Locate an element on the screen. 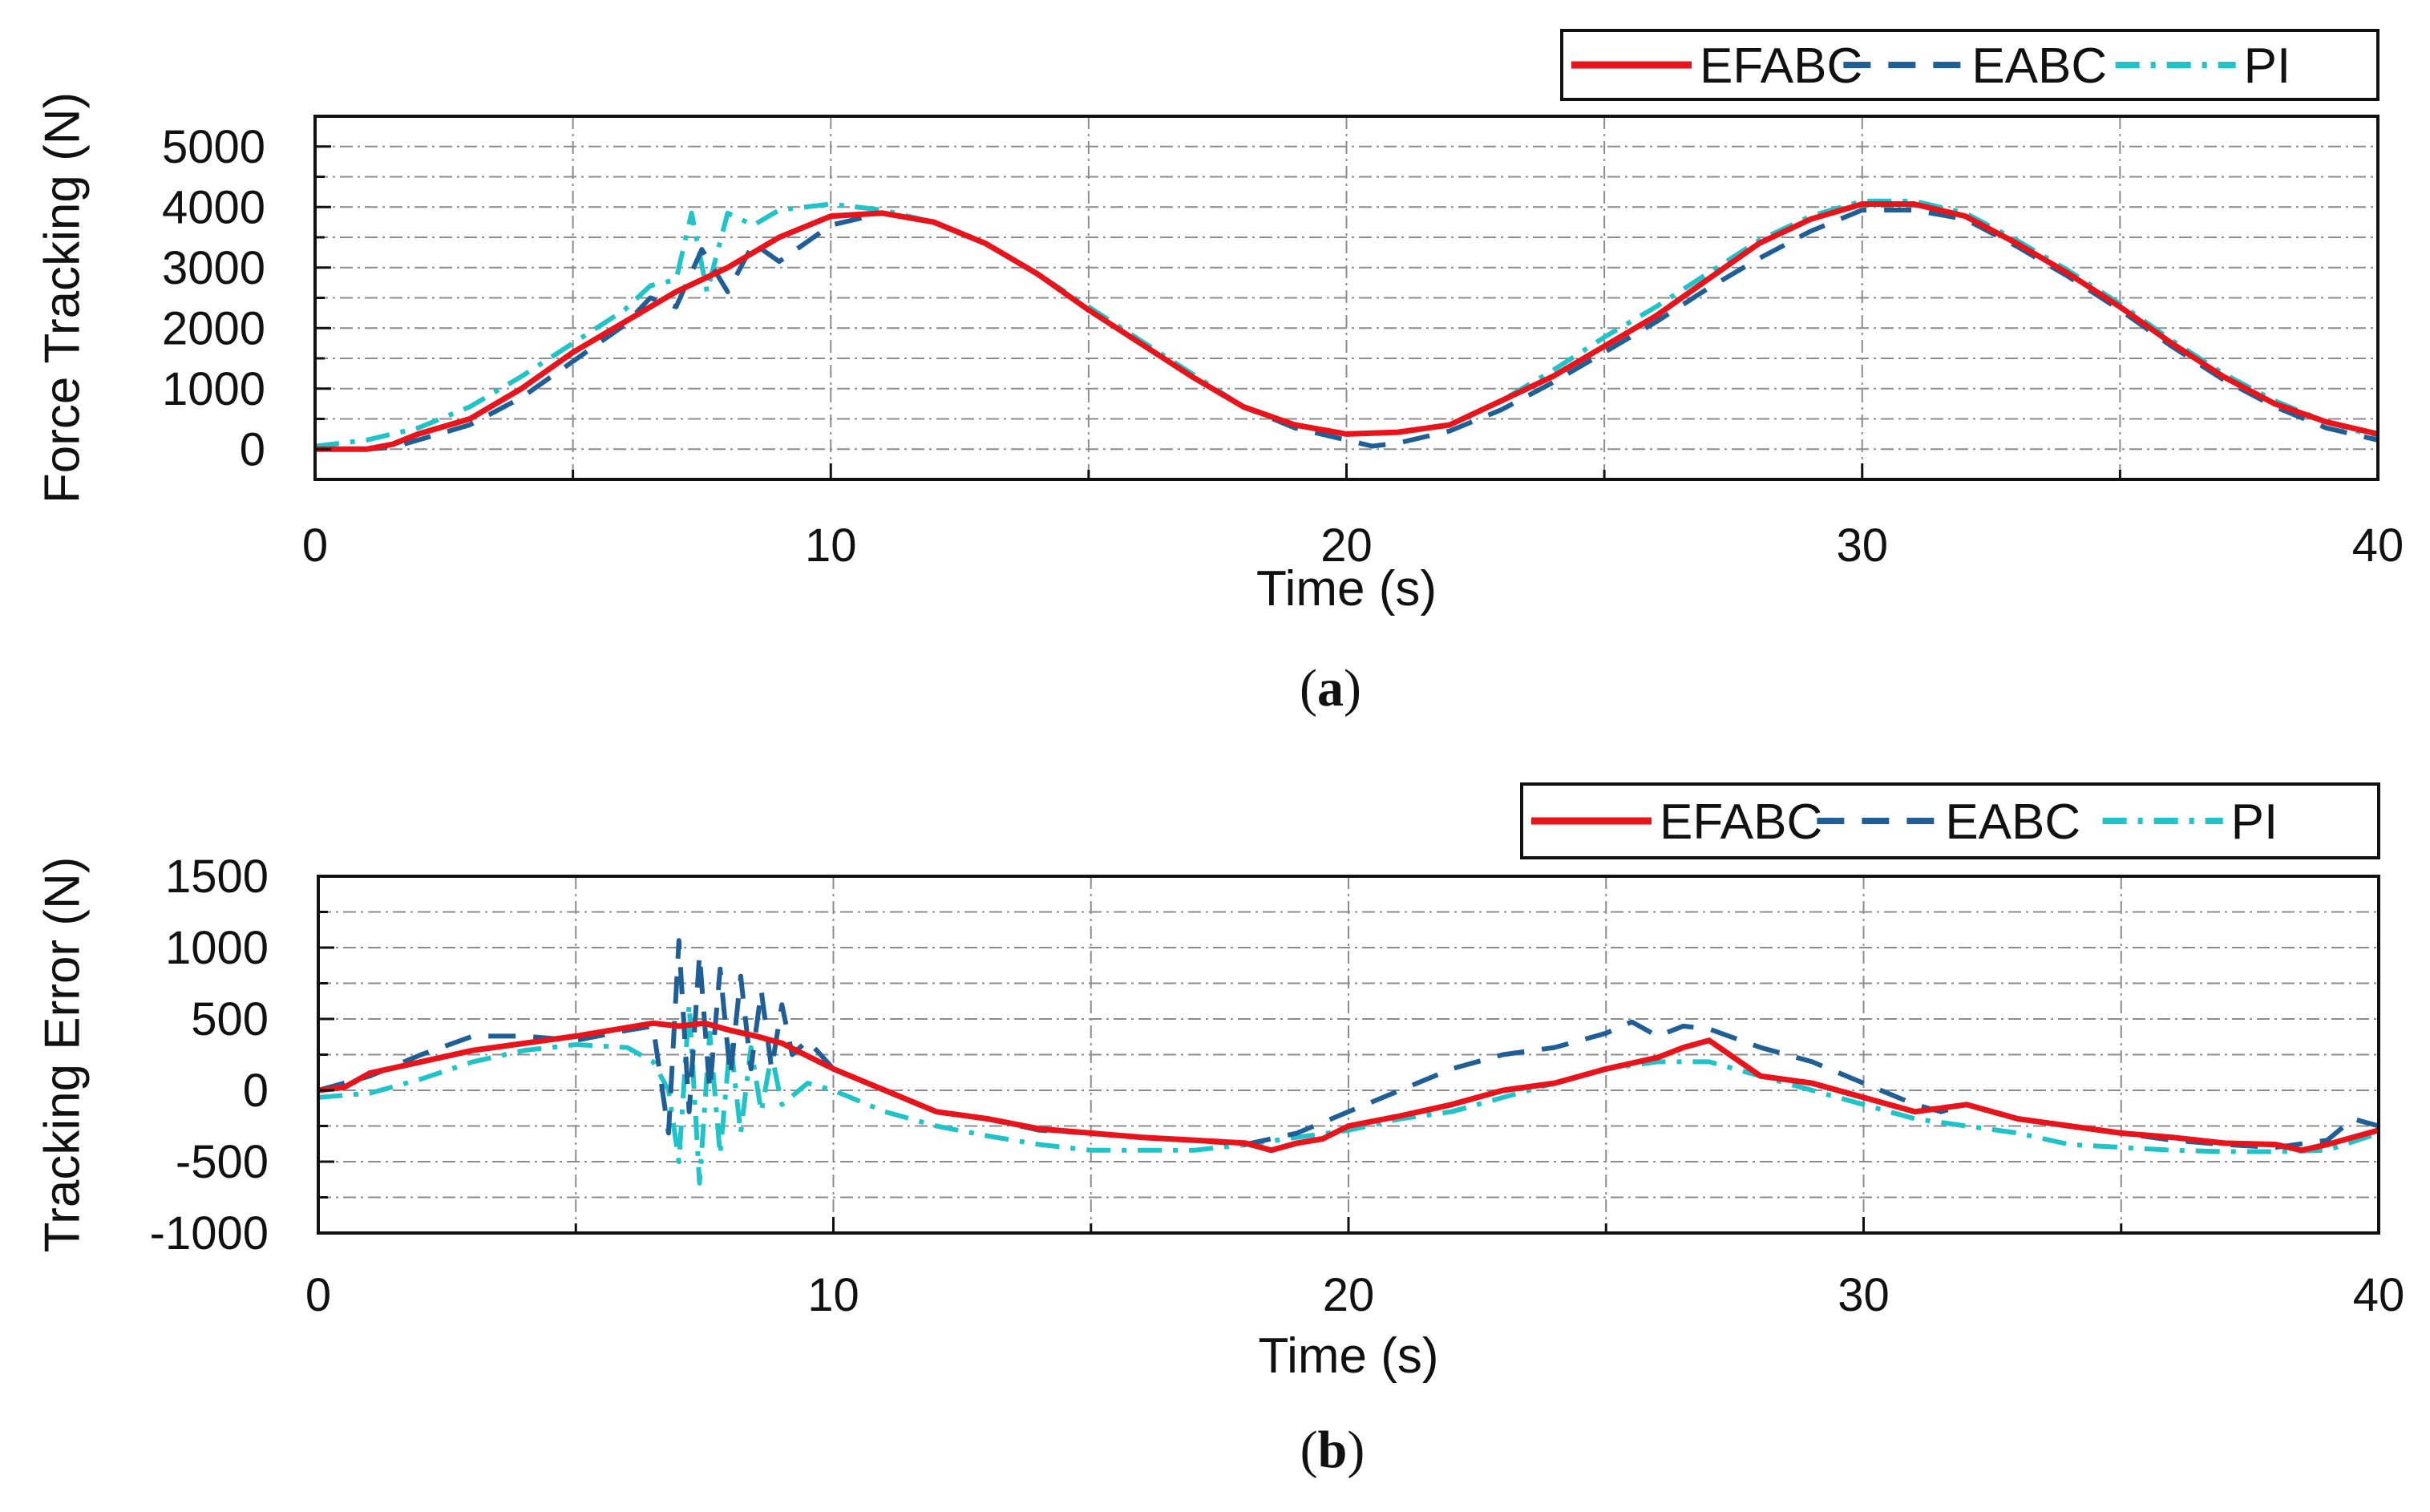 Image resolution: width=2430 pixels, height=1512 pixels. panel-label-letter: b is located at coordinates (1333, 1450).